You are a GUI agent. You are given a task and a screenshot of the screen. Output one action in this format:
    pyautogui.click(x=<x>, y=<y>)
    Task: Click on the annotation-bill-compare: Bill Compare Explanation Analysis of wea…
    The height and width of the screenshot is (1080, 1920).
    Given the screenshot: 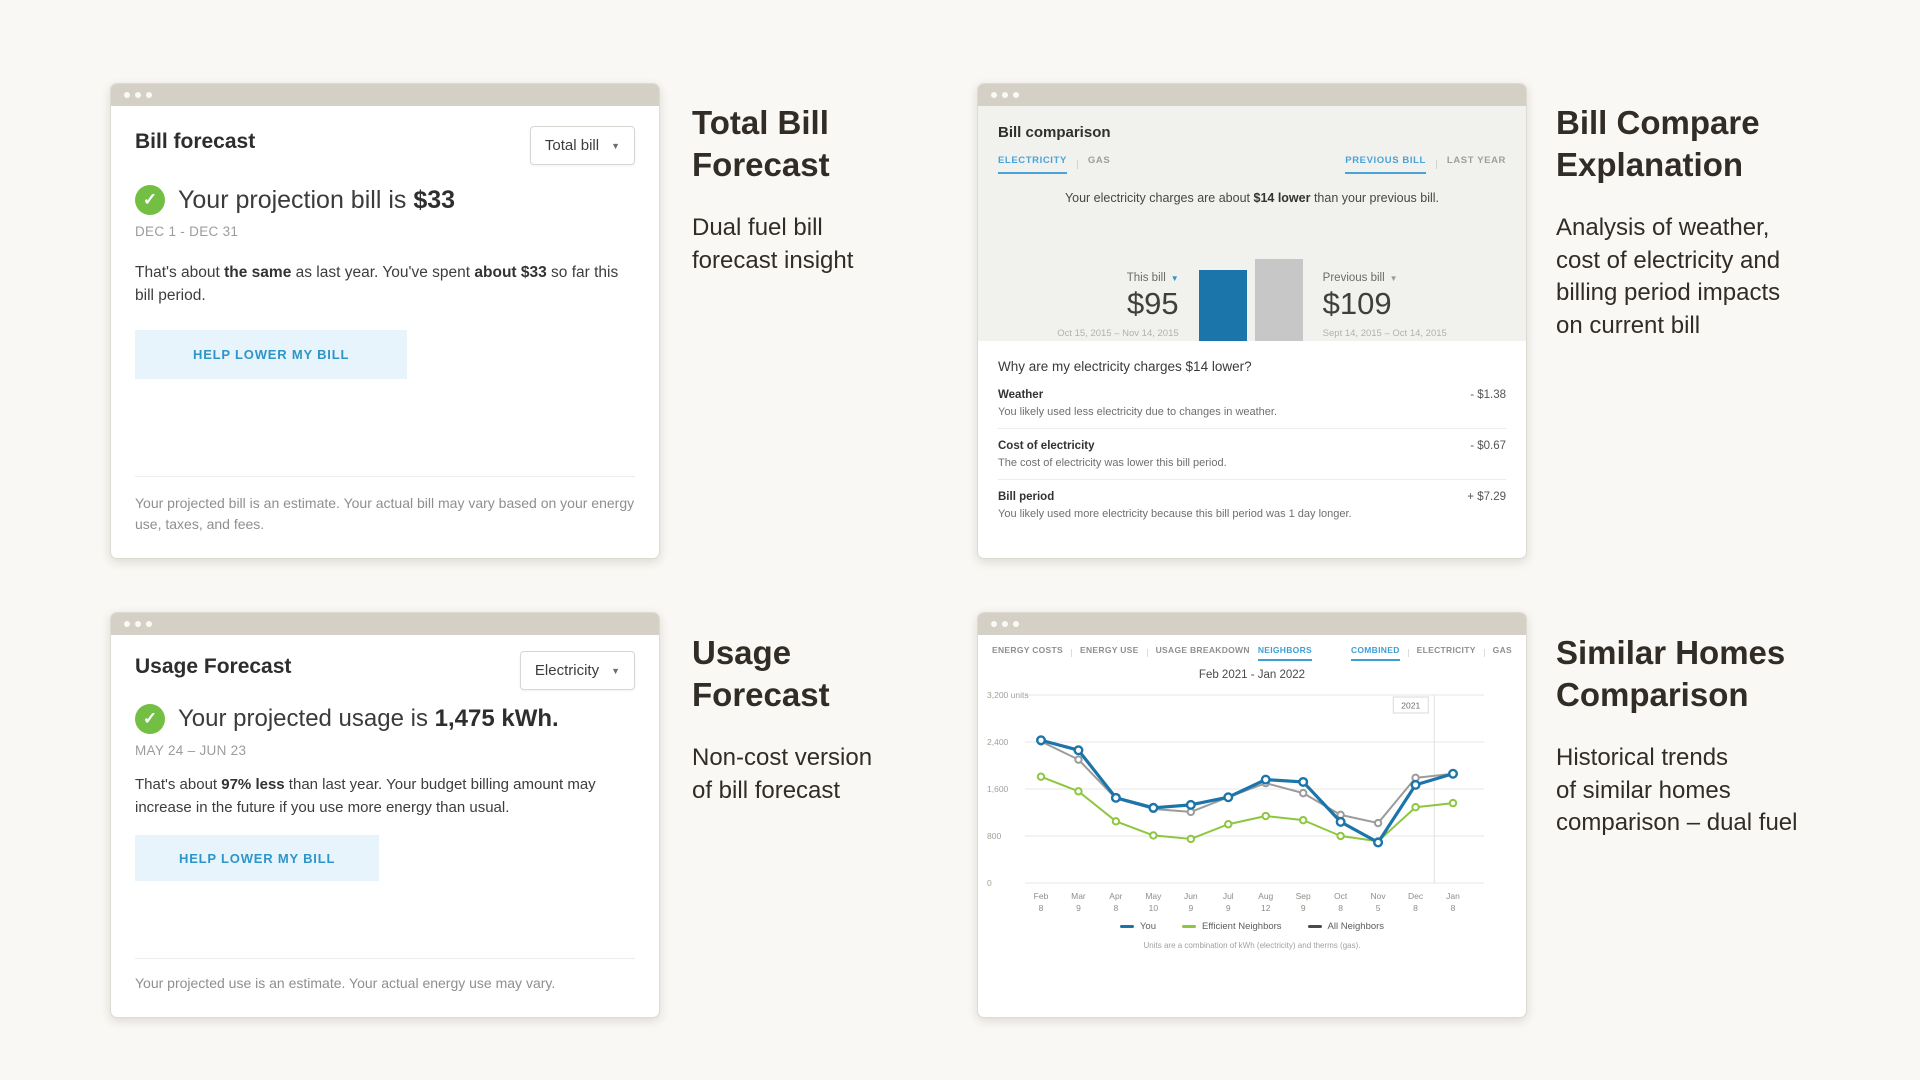 What is the action you would take?
    pyautogui.click(x=1701, y=222)
    